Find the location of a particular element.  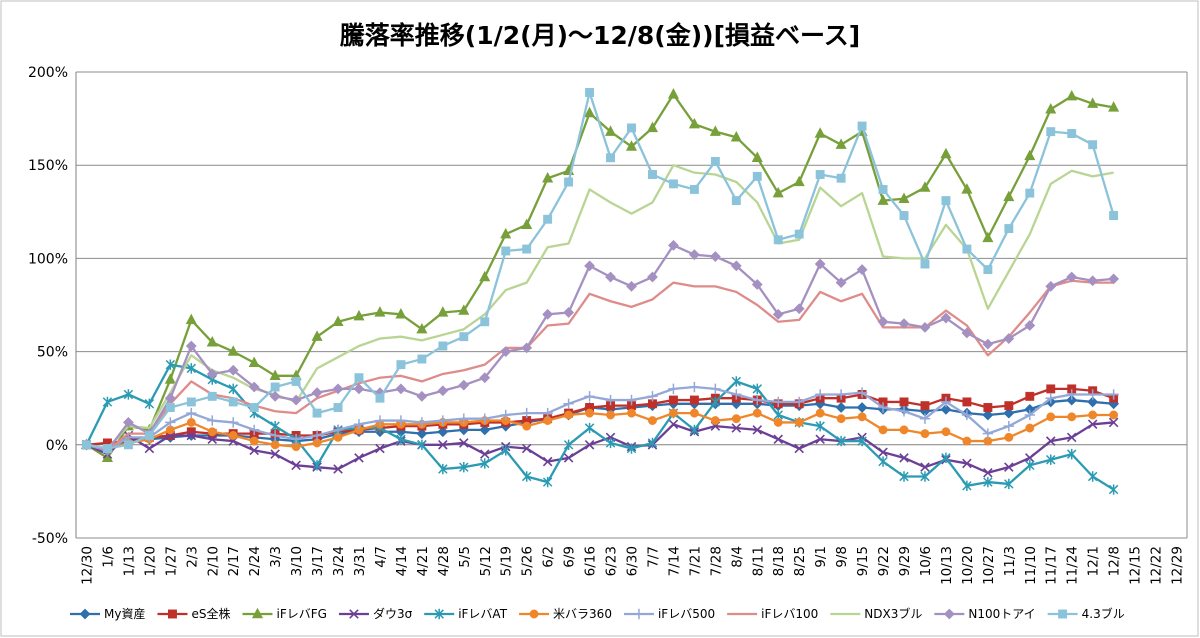

x-tick-label: 4/14 is located at coordinates (402, 561).